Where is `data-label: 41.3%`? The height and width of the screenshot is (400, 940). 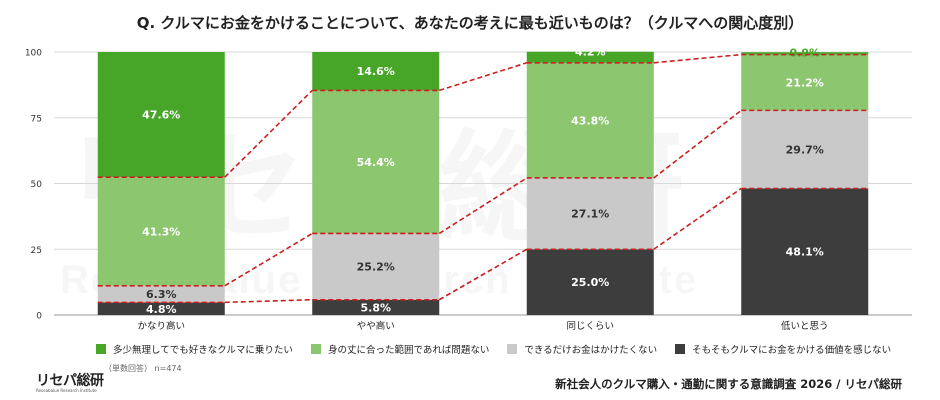 data-label: 41.3% is located at coordinates (161, 231).